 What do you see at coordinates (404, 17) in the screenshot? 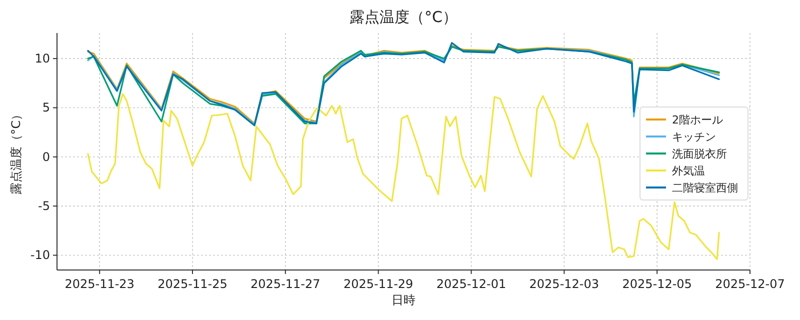
I see `chart-title: 露点温度（°C）` at bounding box center [404, 17].